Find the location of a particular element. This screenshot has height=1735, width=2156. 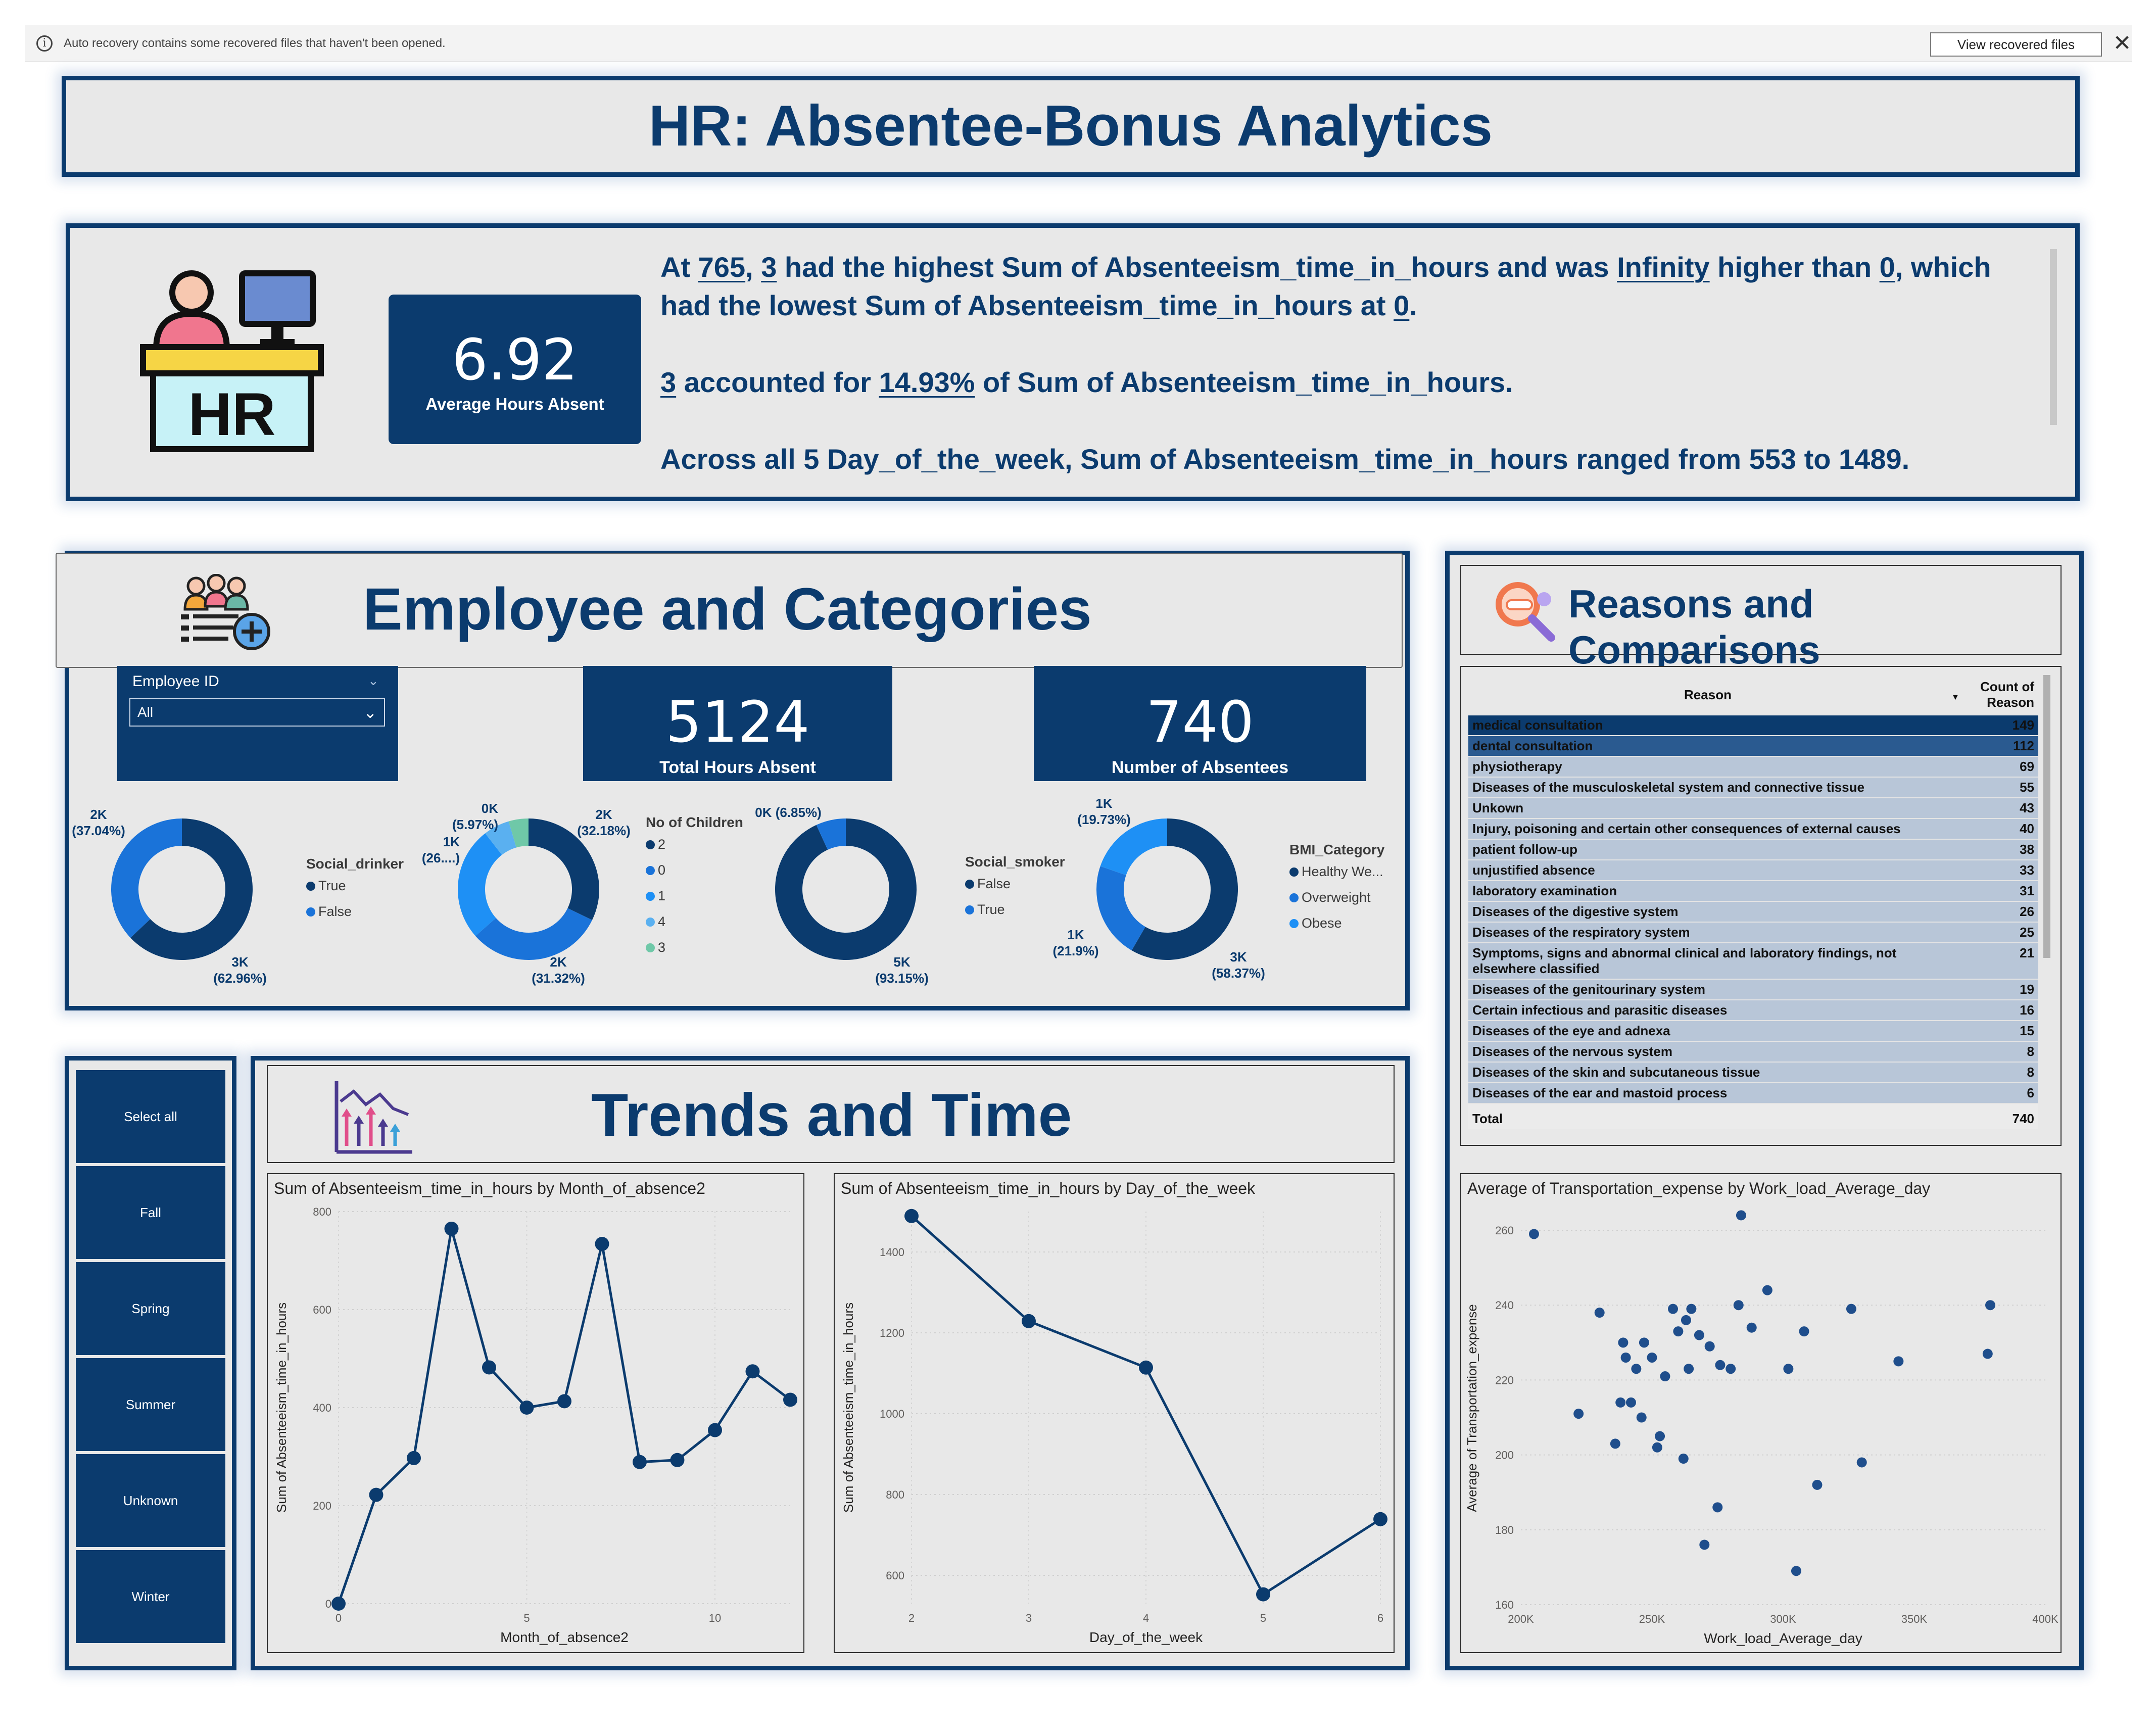

narrative-value-link: 14.93% is located at coordinates (927, 382).